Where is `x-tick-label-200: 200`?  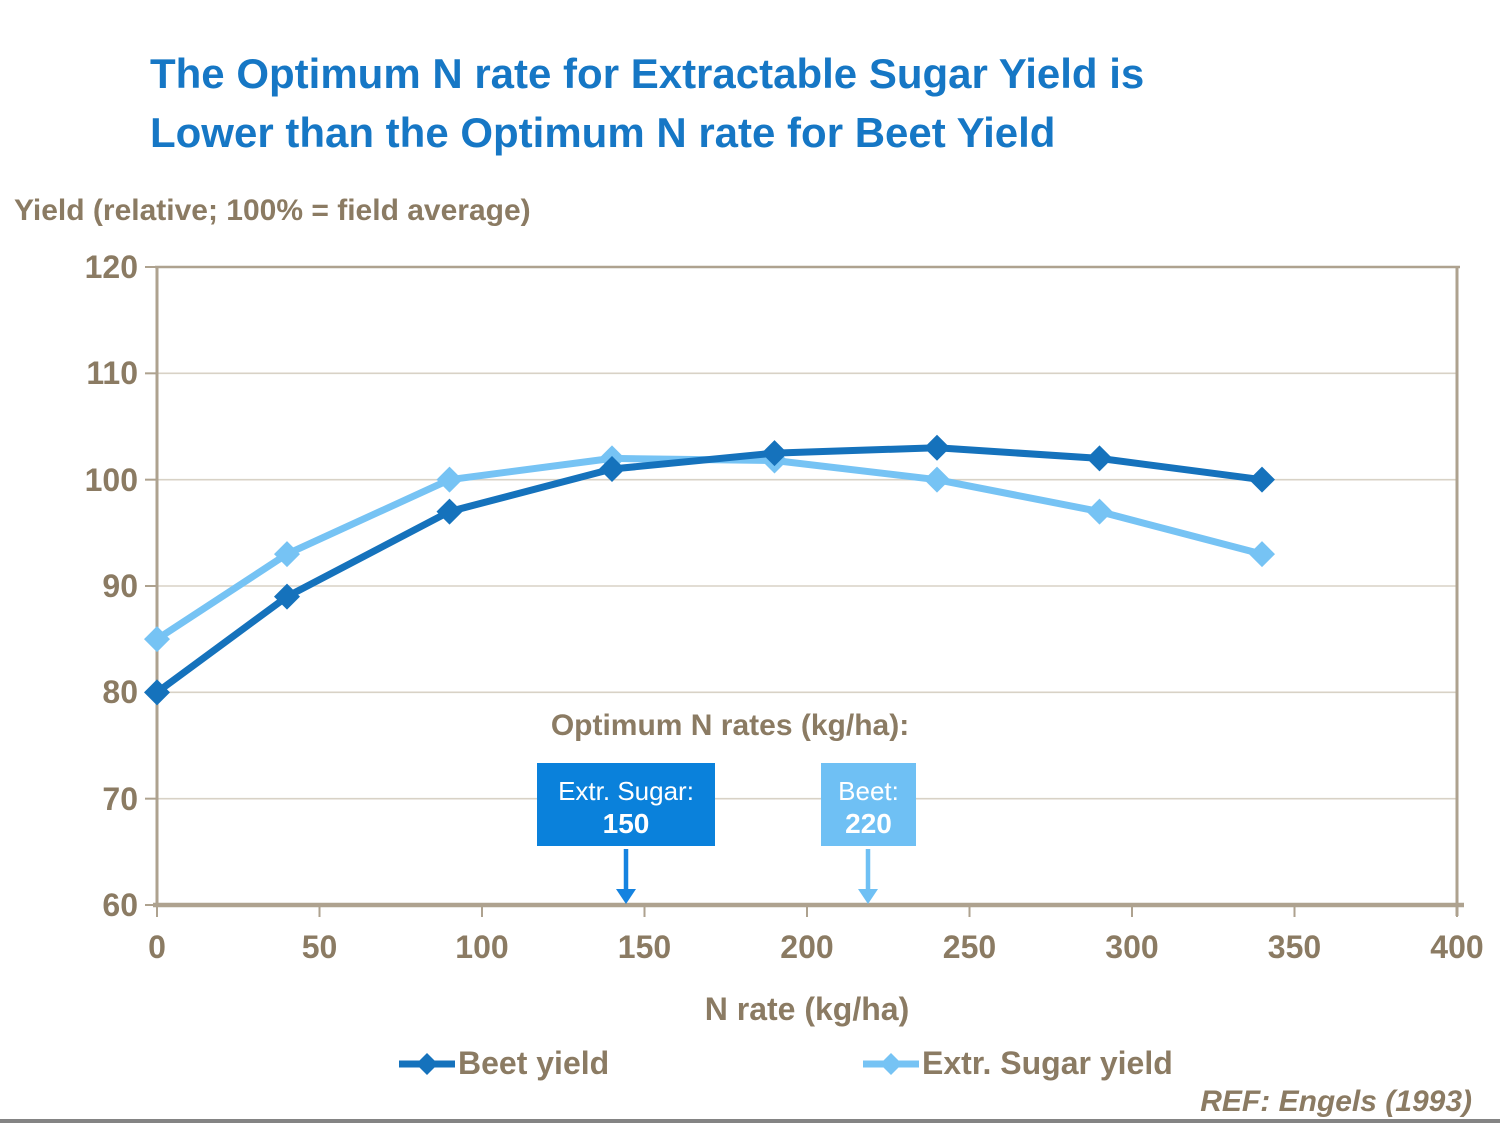
x-tick-label-200: 200 is located at coordinates (807, 947).